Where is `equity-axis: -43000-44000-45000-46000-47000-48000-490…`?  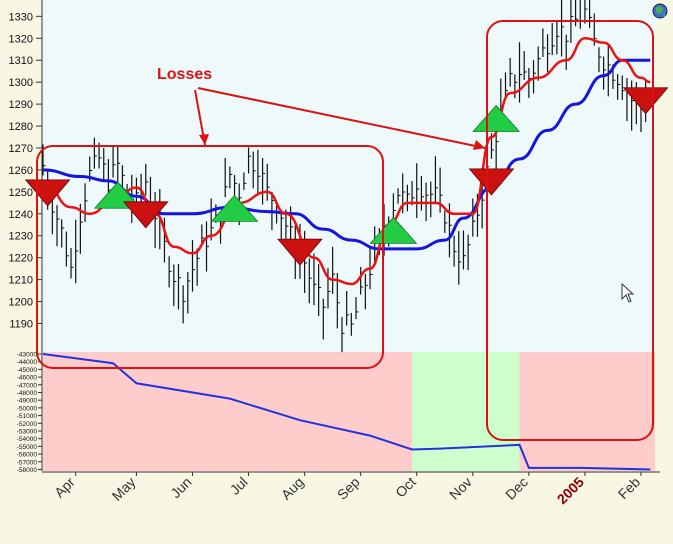 equity-axis: -43000-44000-45000-46000-47000-48000-490… is located at coordinates (29, 413).